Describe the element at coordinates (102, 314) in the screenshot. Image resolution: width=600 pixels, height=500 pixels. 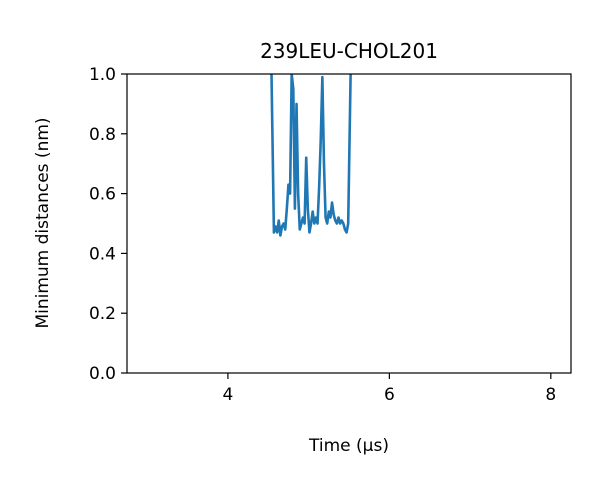
I see `y-tick-label: 0.2` at that location.